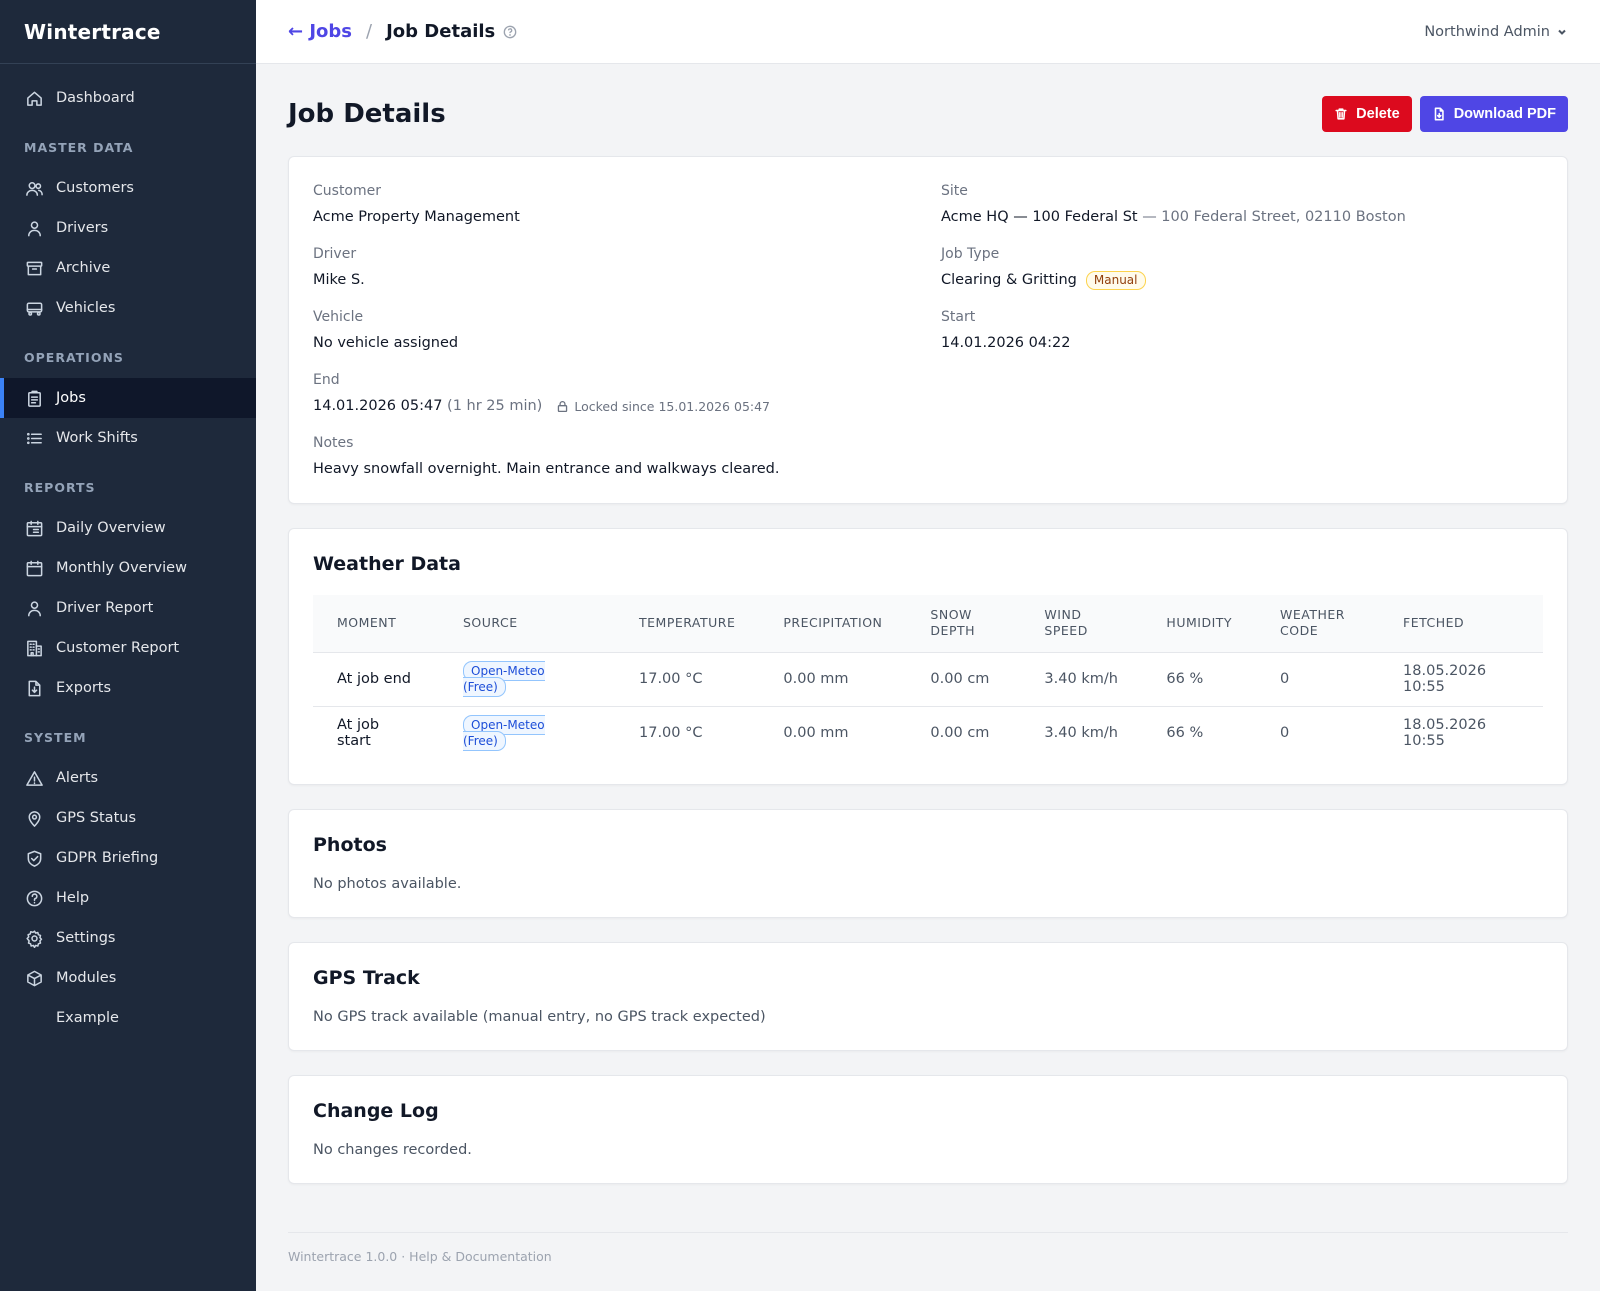 The width and height of the screenshot is (1600, 1291). Describe the element at coordinates (83, 268) in the screenshot. I see `sidebar-item-label: Archive` at that location.